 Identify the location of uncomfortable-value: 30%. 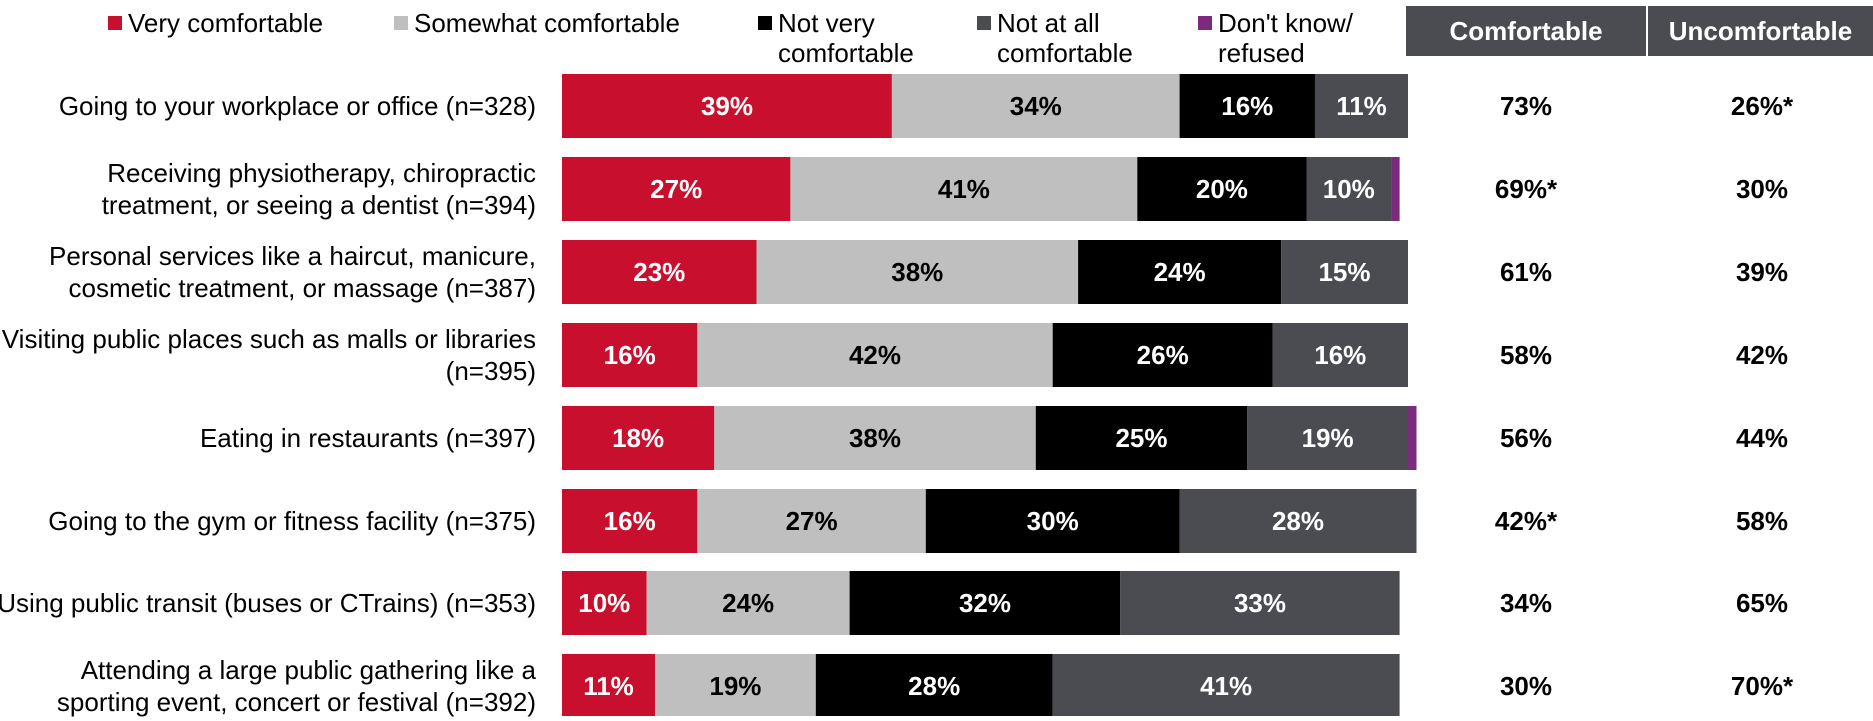
(1762, 189).